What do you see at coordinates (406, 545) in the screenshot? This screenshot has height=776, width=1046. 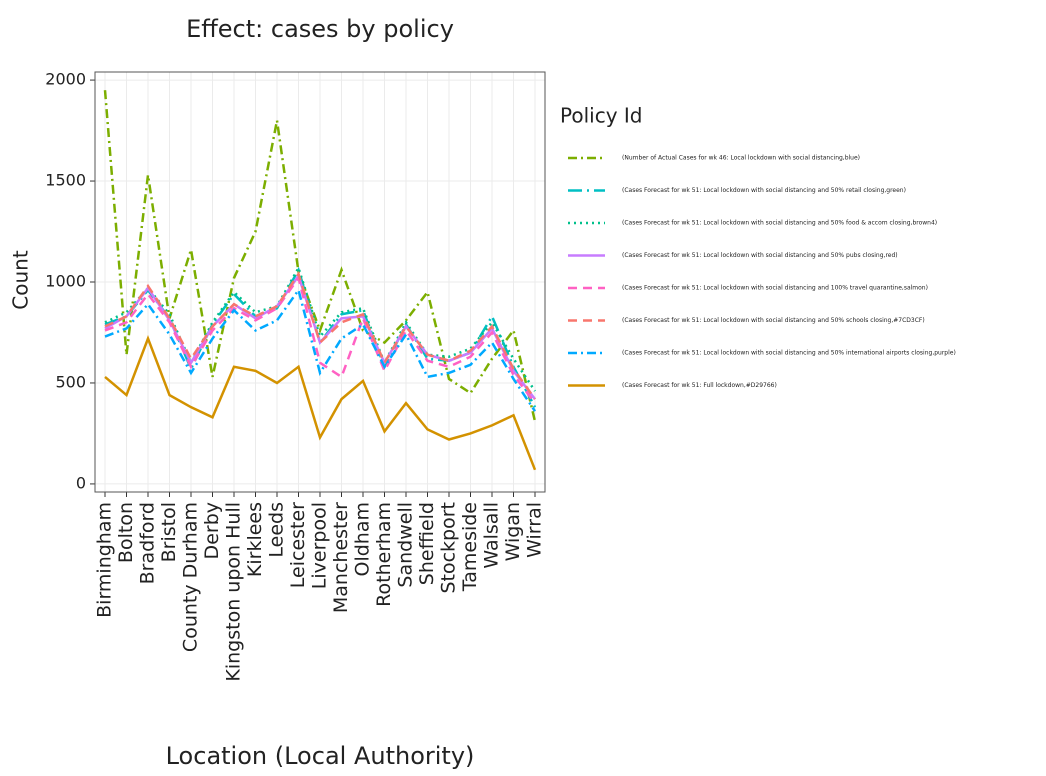 I see `x-tick-label: Sandwell` at bounding box center [406, 545].